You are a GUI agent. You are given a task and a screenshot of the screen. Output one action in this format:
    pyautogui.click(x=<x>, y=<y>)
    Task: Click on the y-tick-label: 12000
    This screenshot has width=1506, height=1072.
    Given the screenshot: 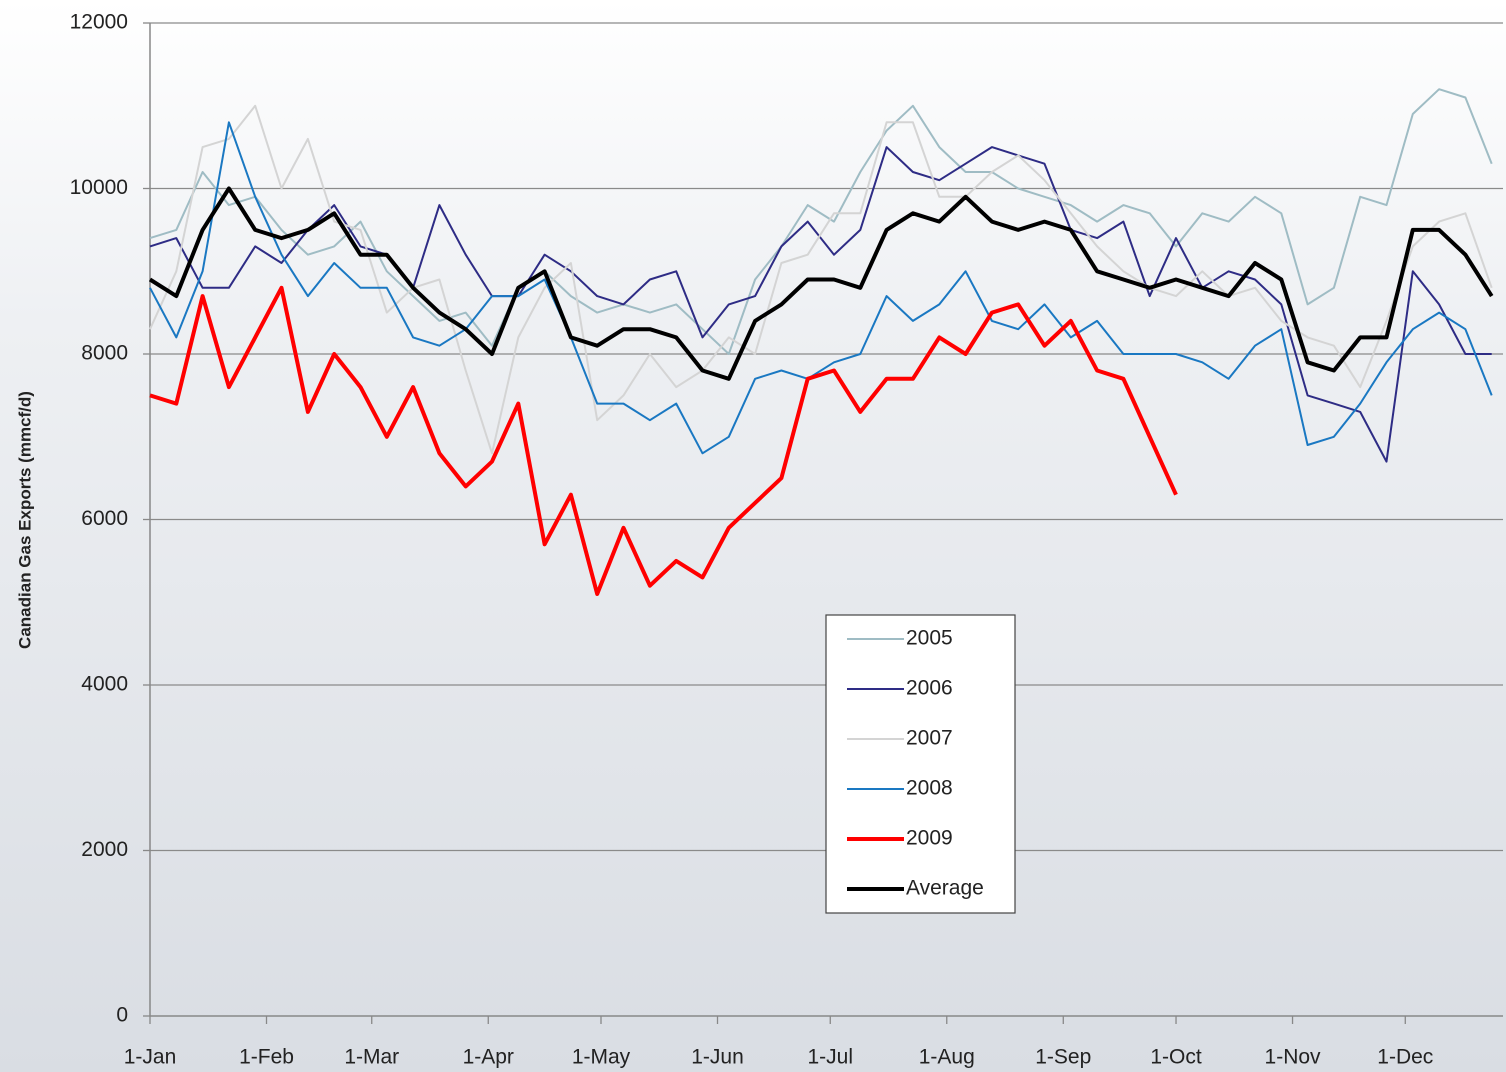 What is the action you would take?
    pyautogui.click(x=99, y=22)
    